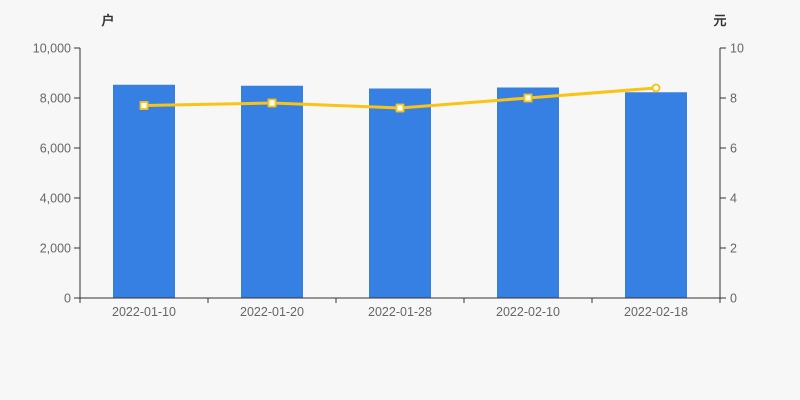  What do you see at coordinates (55, 249) in the screenshot?
I see `left-tick-label: 2,000` at bounding box center [55, 249].